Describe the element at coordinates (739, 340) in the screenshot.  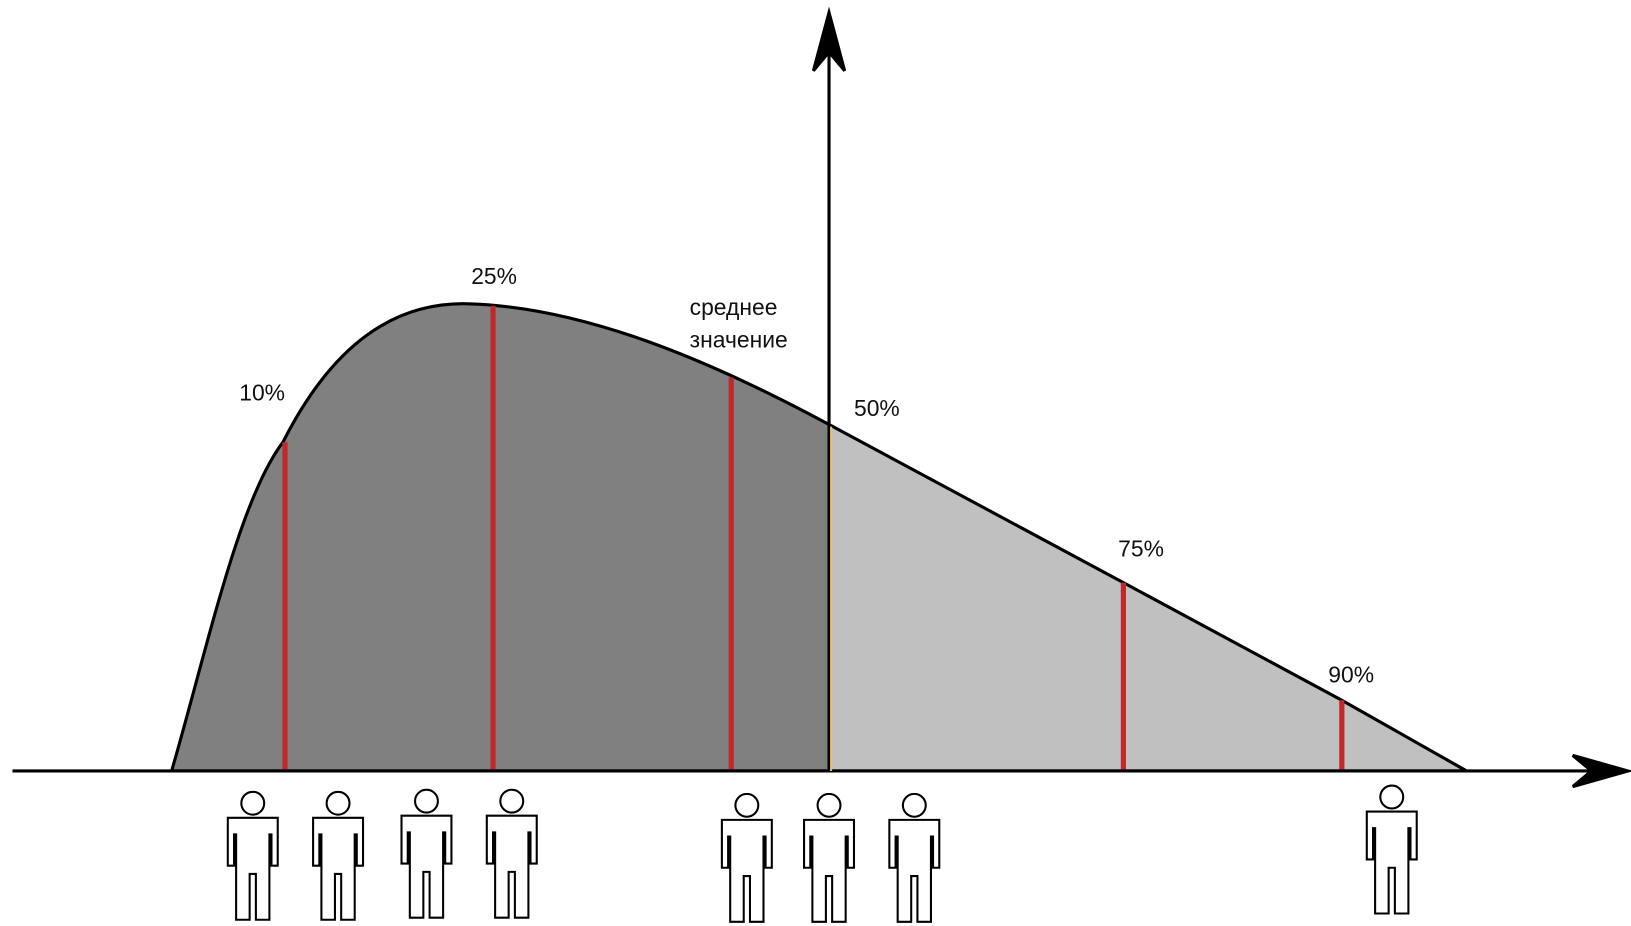
I see `mean-label: значение` at that location.